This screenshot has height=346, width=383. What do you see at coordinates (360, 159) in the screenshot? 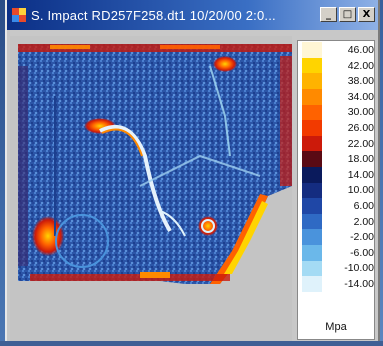
I see `legend-value: 18.00` at bounding box center [360, 159].